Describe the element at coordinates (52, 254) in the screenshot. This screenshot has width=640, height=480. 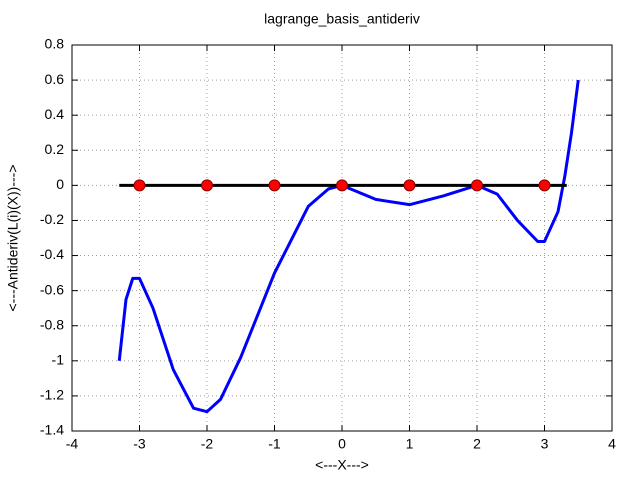
I see `y-tick-label: -0.4` at that location.